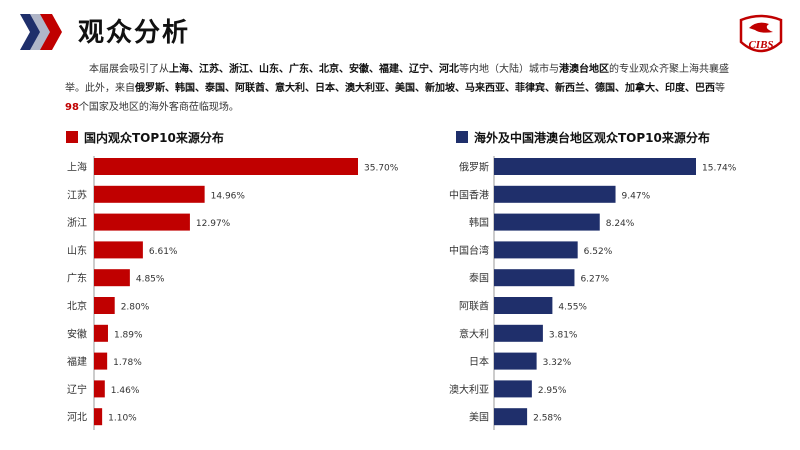 The image size is (800, 450). What do you see at coordinates (552, 391) in the screenshot?
I see `chart-overseas-data-label: 2.95%` at bounding box center [552, 391].